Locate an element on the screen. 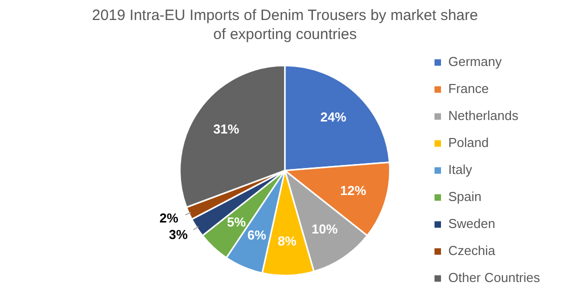 The image size is (570, 307). legend-label: Spain is located at coordinates (465, 196).